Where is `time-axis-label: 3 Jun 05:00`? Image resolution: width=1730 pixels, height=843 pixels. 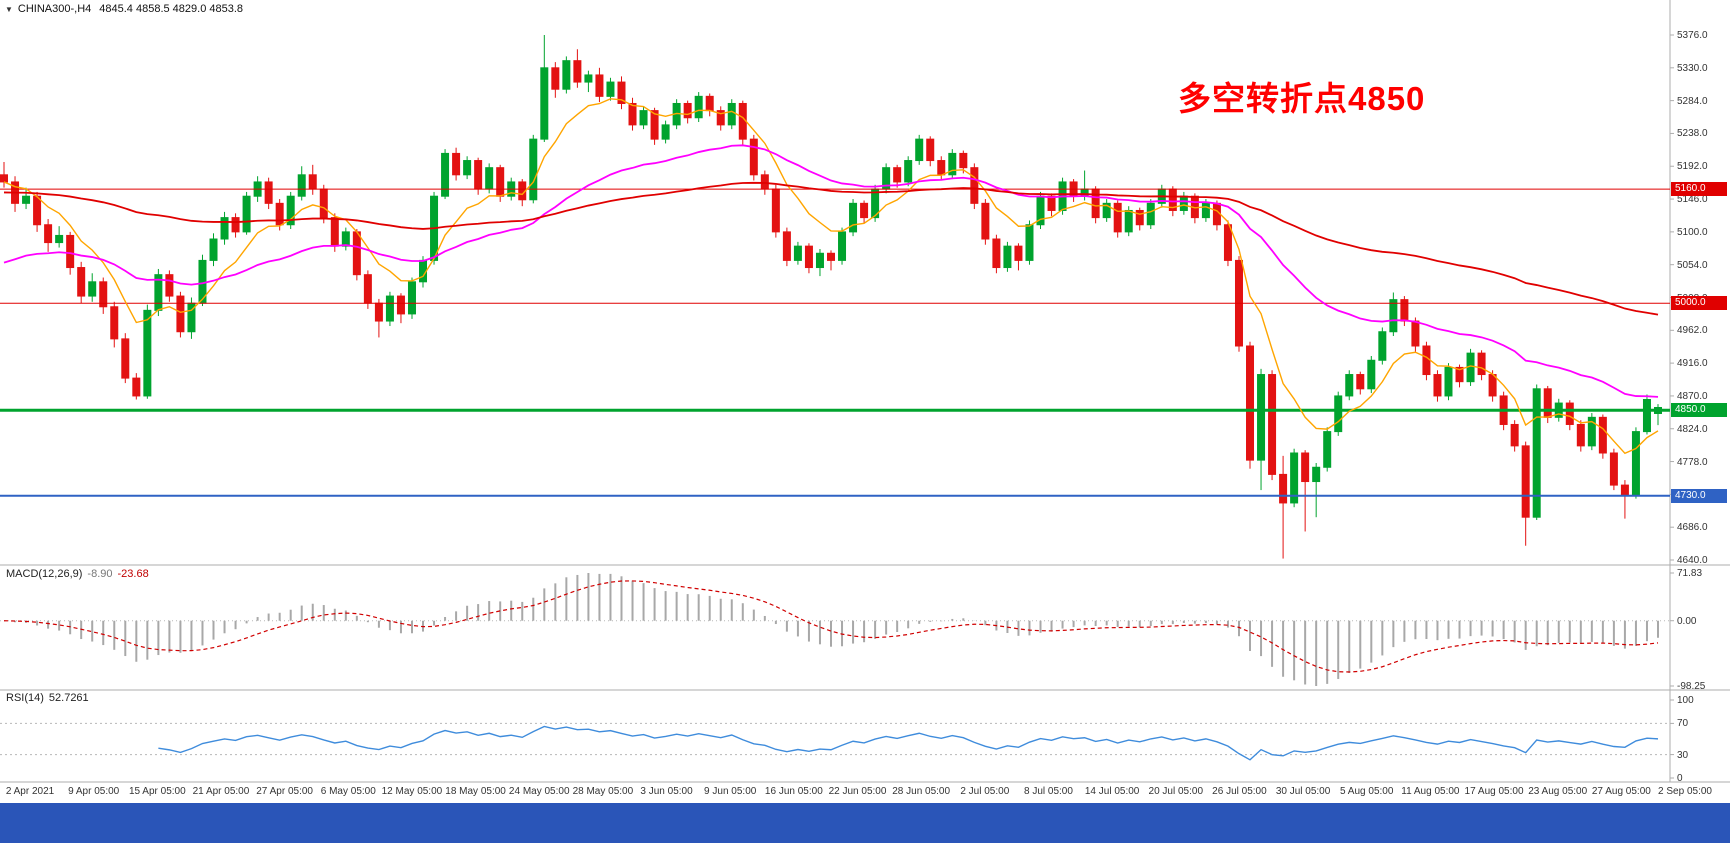
time-axis-label: 3 Jun 05:00 is located at coordinates (666, 791).